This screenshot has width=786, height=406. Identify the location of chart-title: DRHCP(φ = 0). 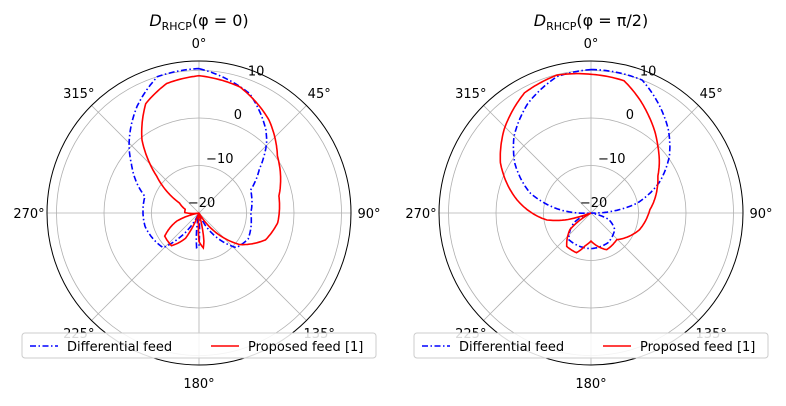
(198, 22).